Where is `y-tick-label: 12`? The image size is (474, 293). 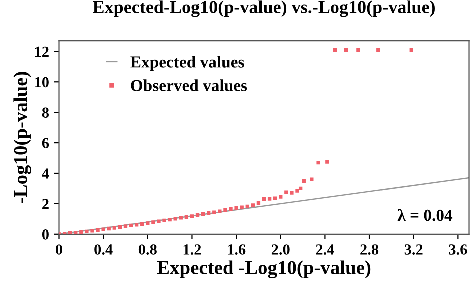 y-tick-label: 12 is located at coordinates (42, 51).